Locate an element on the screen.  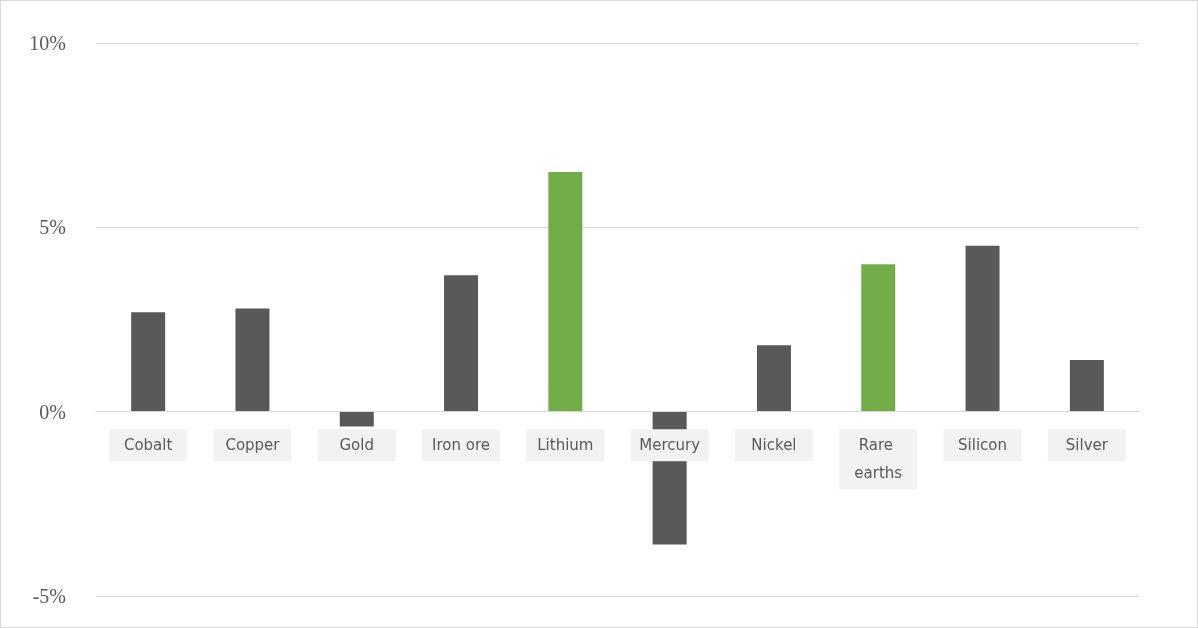
x-tick-label: Mercury is located at coordinates (670, 445).